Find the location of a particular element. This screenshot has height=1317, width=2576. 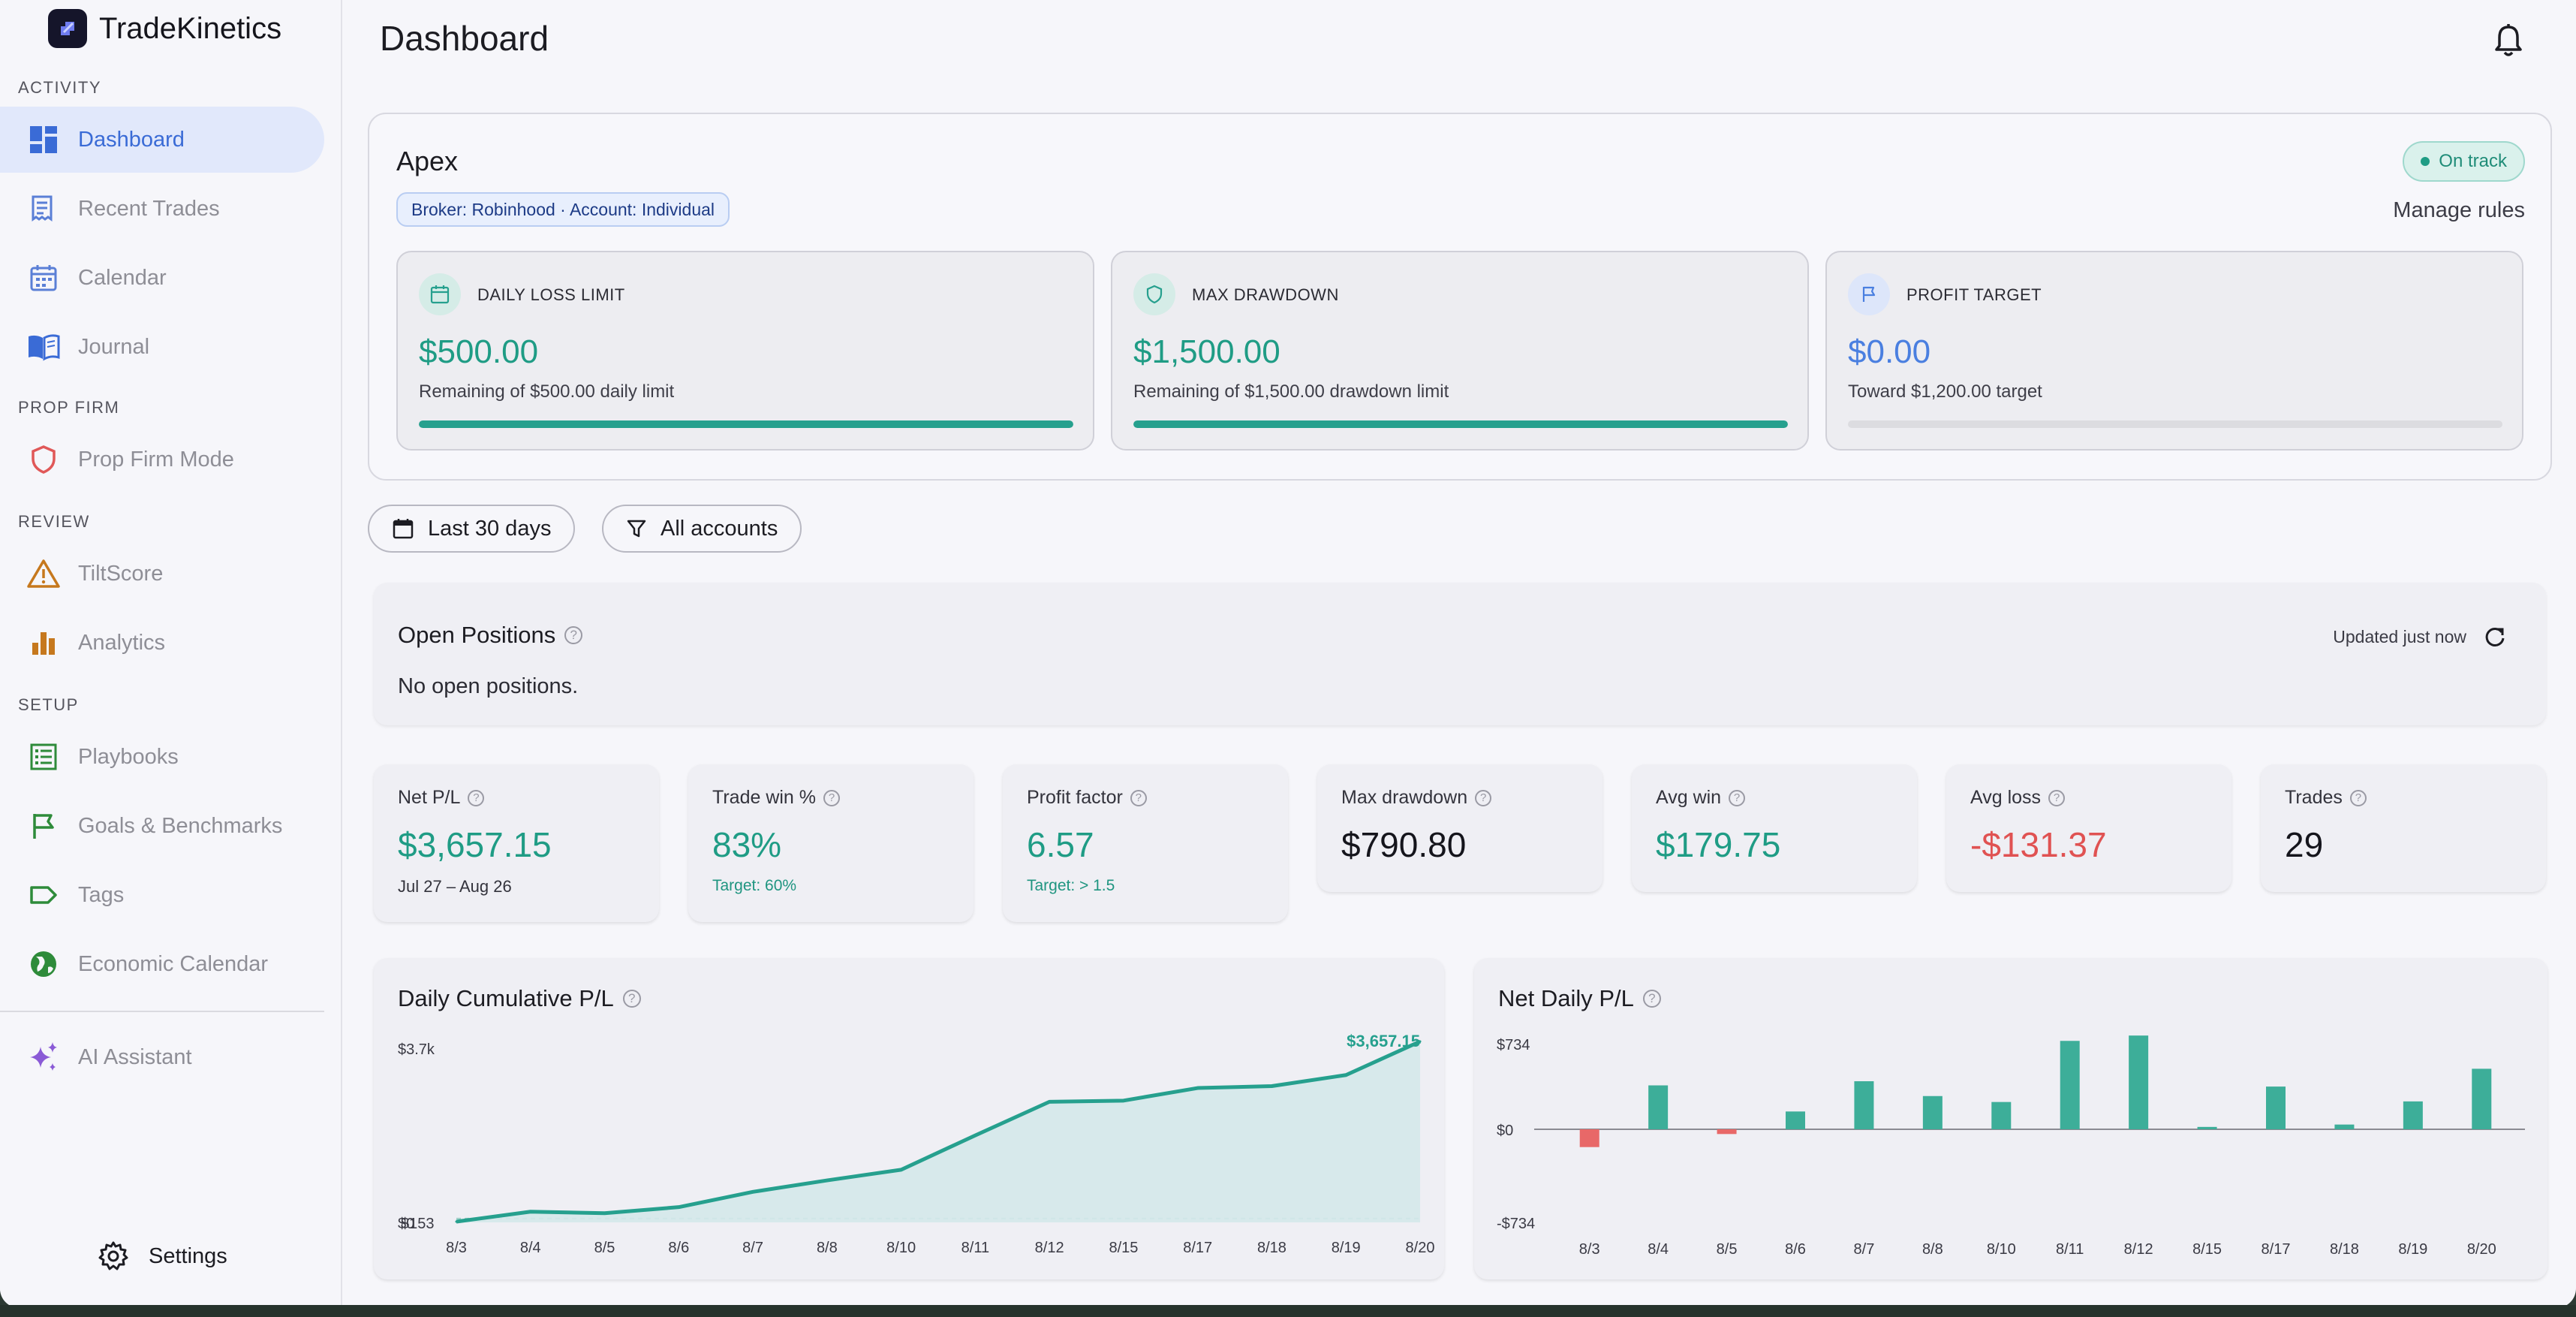

notifications-button is located at coordinates (2510, 41).